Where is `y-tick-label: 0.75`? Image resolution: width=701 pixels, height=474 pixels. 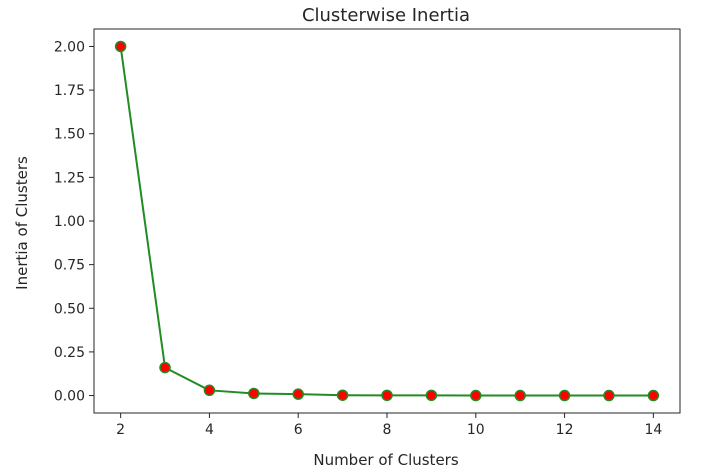
y-tick-label: 0.75 is located at coordinates (69, 266).